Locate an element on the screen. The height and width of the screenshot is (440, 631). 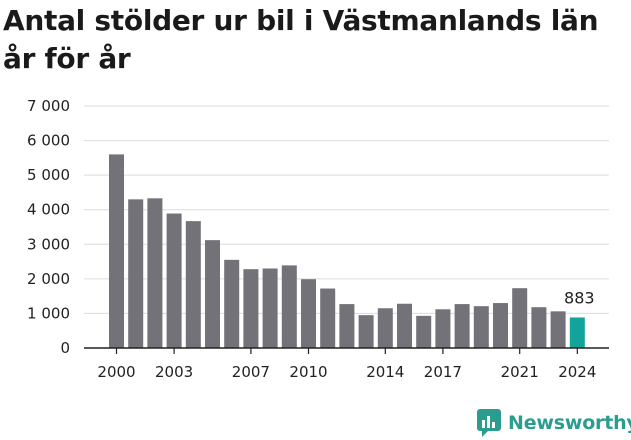
newsworthy-logo-icon is located at coordinates (489, 423).